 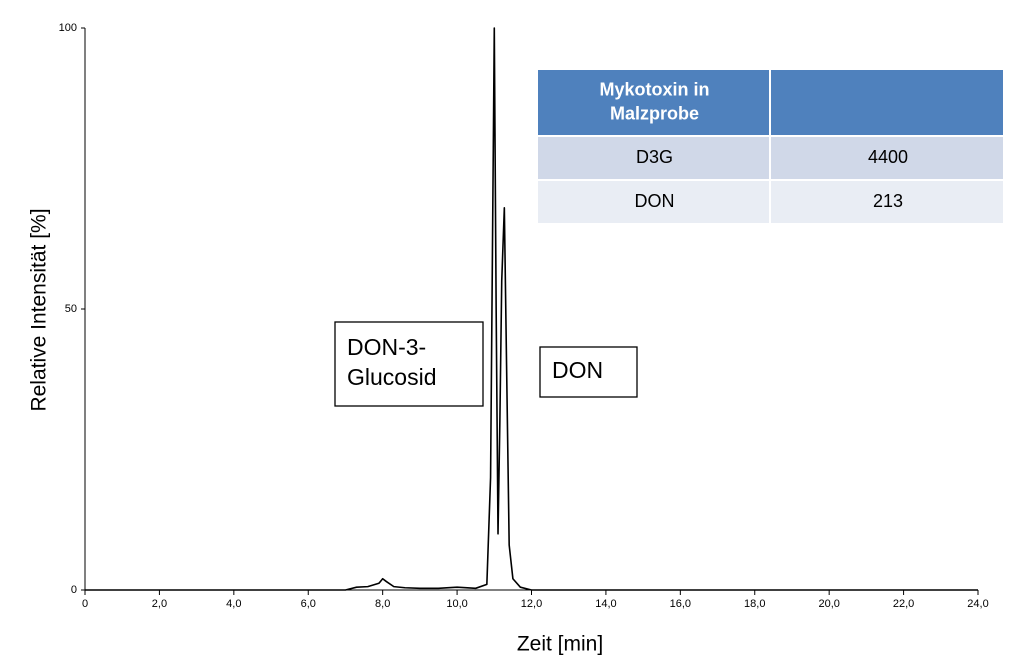 What do you see at coordinates (605, 604) in the screenshot?
I see `x-tick-label: 14,0` at bounding box center [605, 604].